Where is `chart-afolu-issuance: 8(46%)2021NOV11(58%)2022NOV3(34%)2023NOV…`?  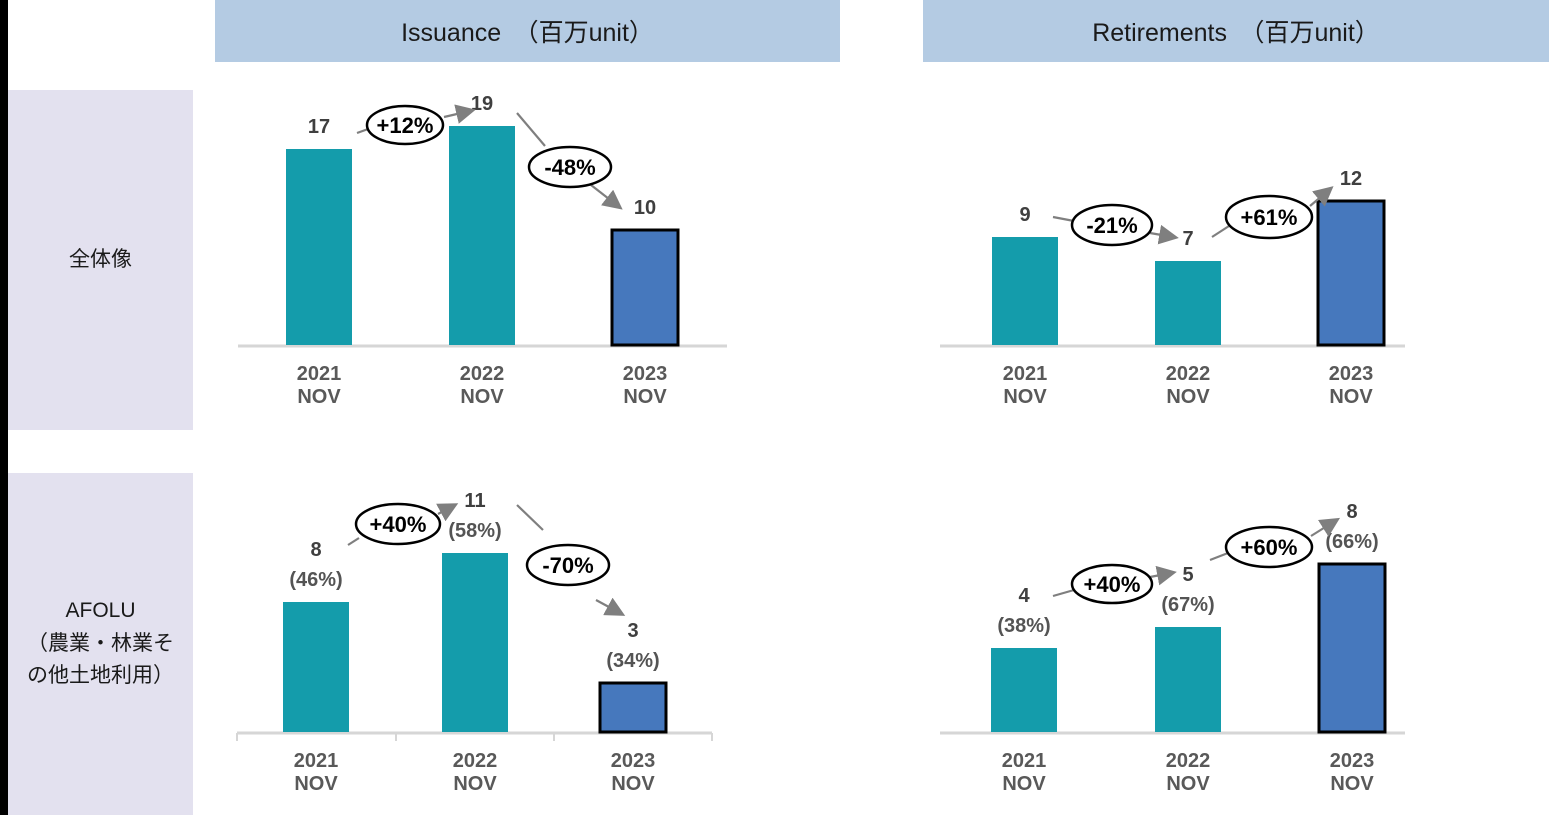
chart-afolu-issuance: 8(46%)2021NOV11(58%)2022NOV3(34%)2023NOV… is located at coordinates (474, 642).